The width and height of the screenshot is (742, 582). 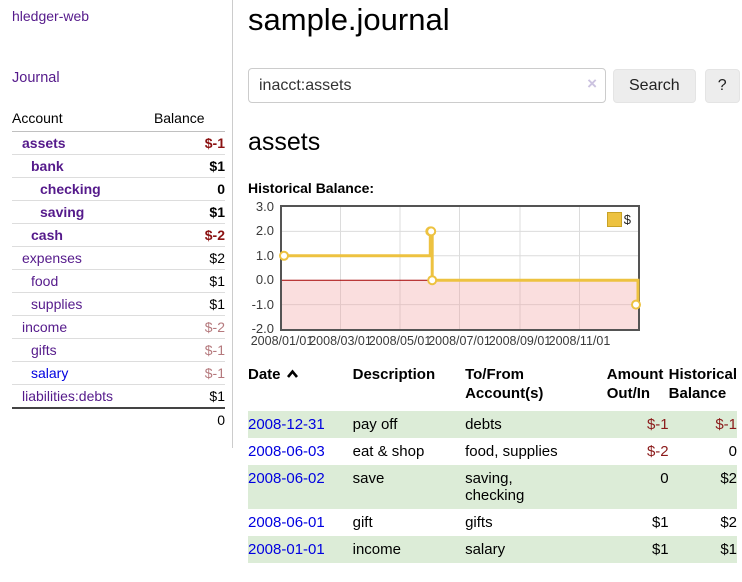 What do you see at coordinates (50, 373) in the screenshot?
I see `sidebar-account-link: salary` at bounding box center [50, 373].